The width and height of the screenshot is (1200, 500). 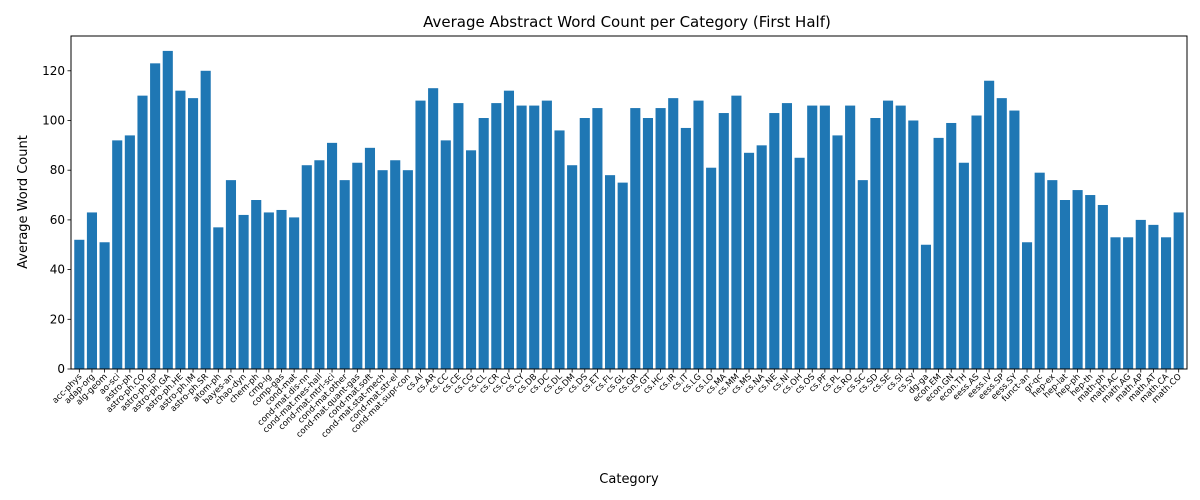 I want to click on x-axis-label: Category, so click(x=629, y=479).